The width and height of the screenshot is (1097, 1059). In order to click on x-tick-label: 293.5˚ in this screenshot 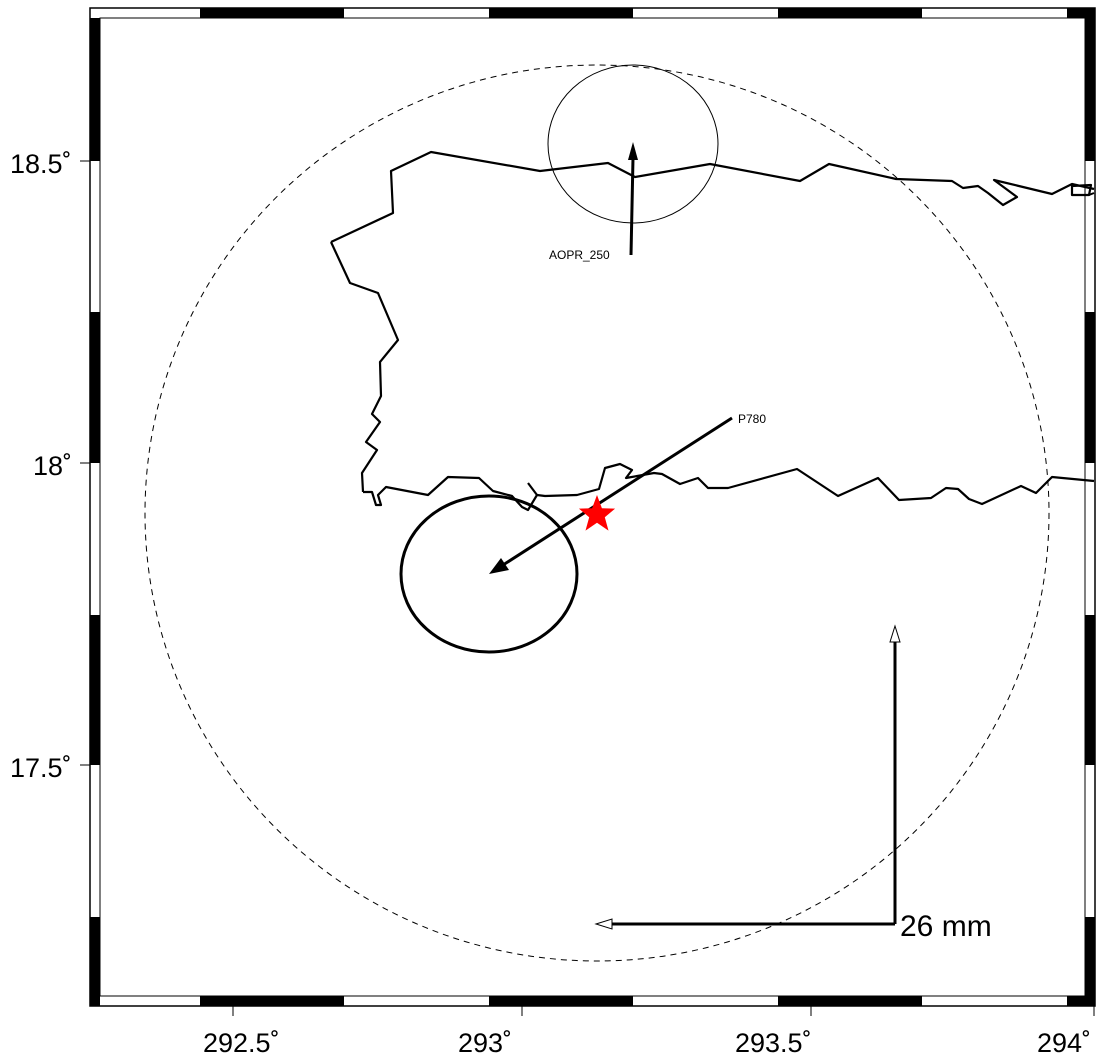, I will do `click(773, 1043)`.